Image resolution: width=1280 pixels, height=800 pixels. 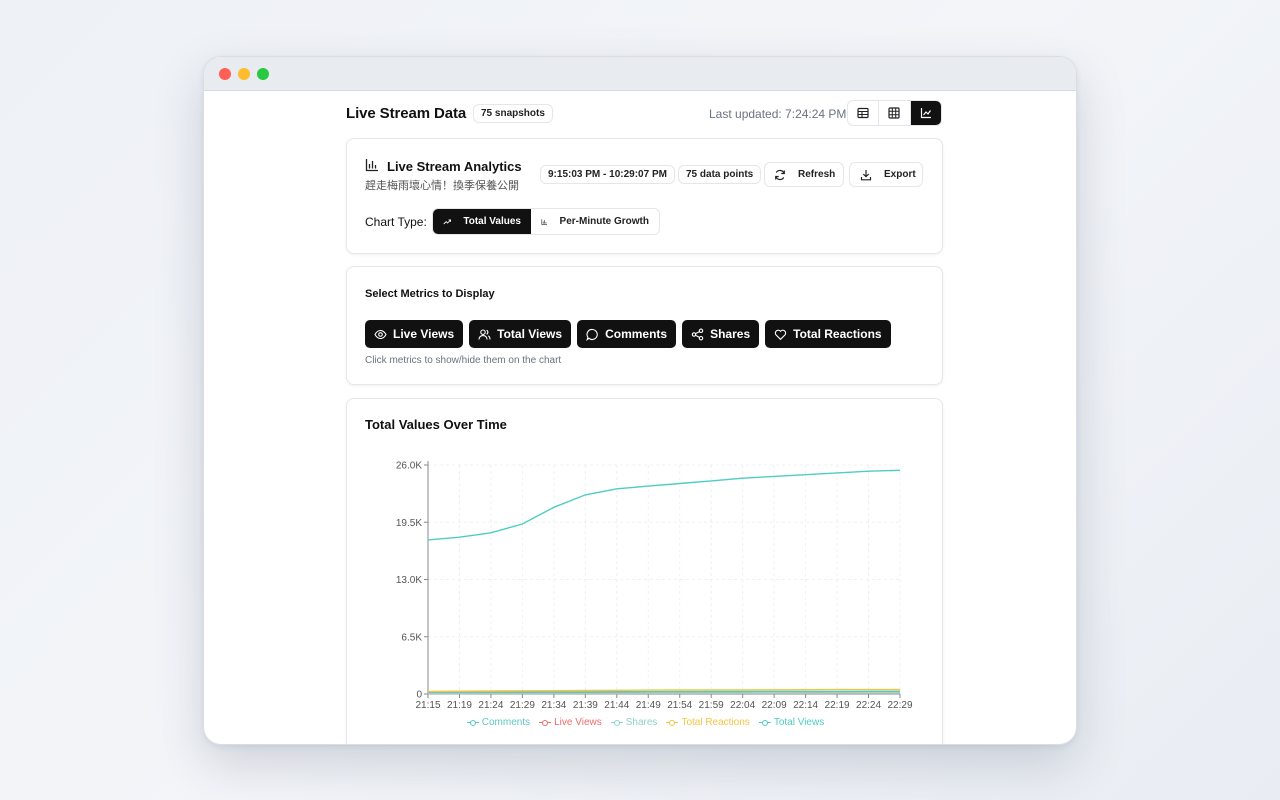 I want to click on page-title: Live Stream Data, so click(x=406, y=113).